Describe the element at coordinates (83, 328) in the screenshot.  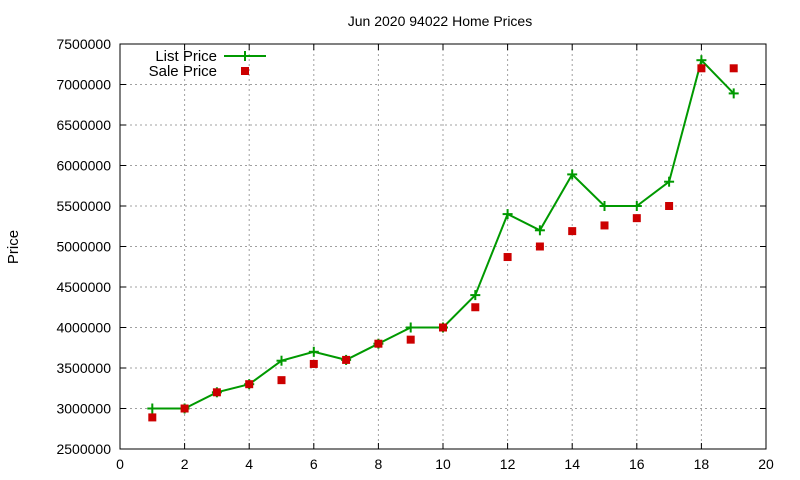
I see `y-tick-label: 4000000` at that location.